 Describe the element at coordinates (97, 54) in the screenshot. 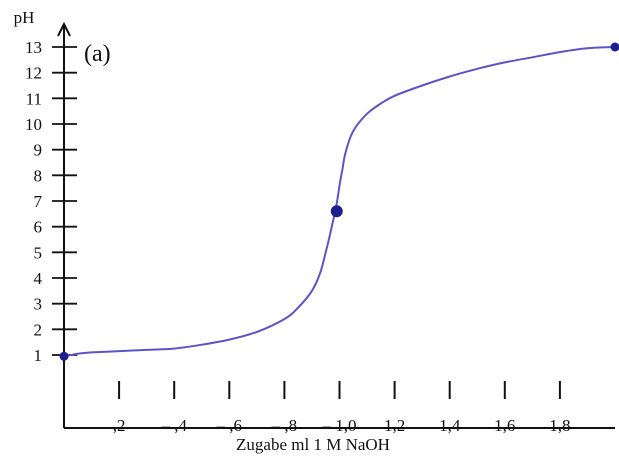

I see `panel-label: (a)` at that location.